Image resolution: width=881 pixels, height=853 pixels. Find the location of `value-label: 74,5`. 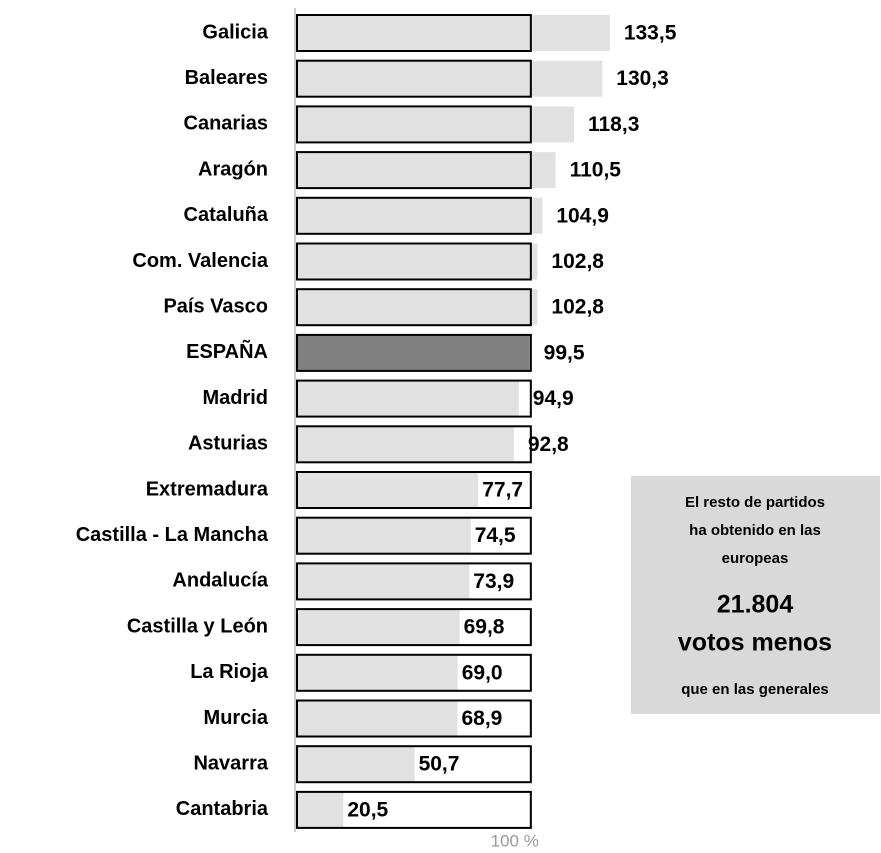

value-label: 74,5 is located at coordinates (495, 535).